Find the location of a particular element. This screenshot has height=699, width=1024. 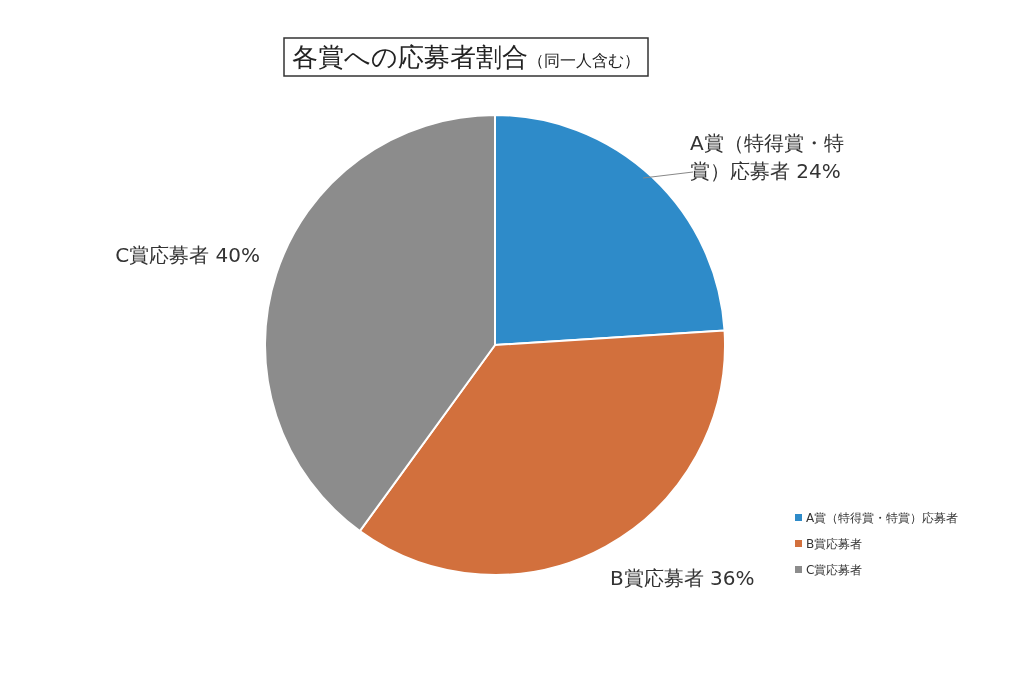

title: 各賞への応募者割合（同一人含む） is located at coordinates (466, 57).